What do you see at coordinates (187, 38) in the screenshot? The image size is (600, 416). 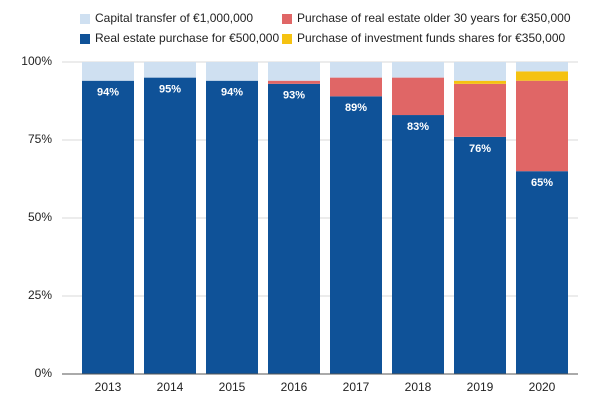 I see `legend-label: Real estate purchase for €500,000` at bounding box center [187, 38].